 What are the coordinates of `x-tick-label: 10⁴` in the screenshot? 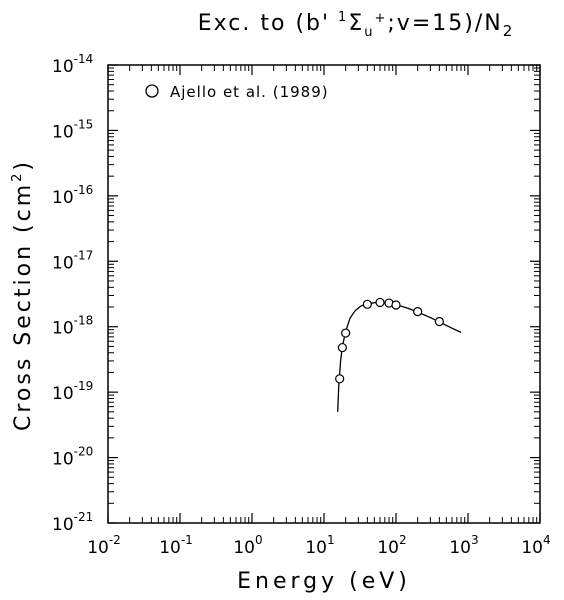 It's located at (535, 545).